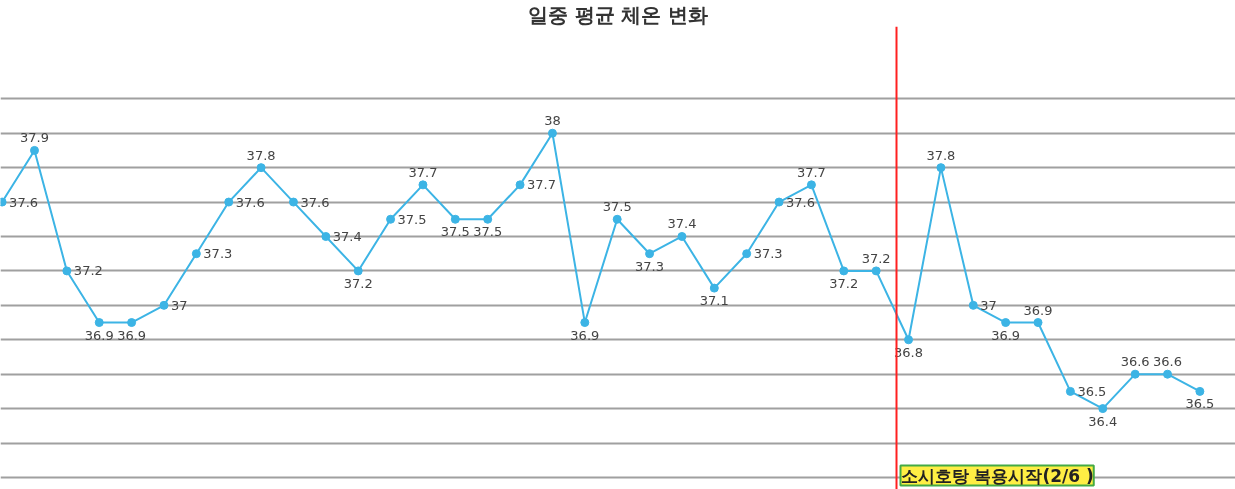 The height and width of the screenshot is (489, 1235). Describe the element at coordinates (552, 121) in the screenshot. I see `data-label: 38` at that location.